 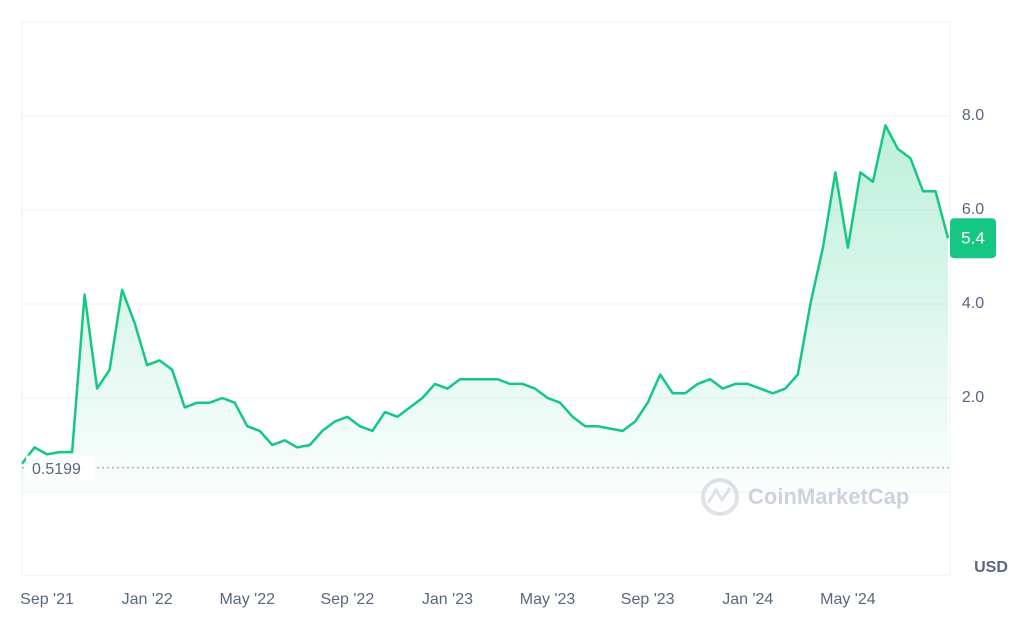 What do you see at coordinates (247, 599) in the screenshot?
I see `x-tick-label: May '22` at bounding box center [247, 599].